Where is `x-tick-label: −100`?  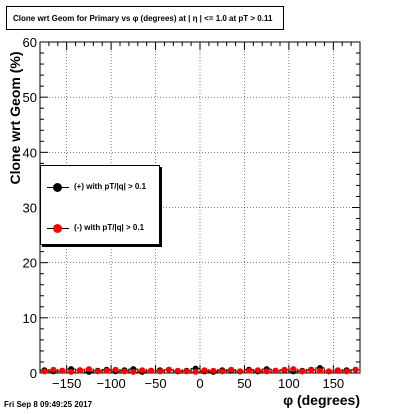
x-tick-label: −100 is located at coordinates (110, 383).